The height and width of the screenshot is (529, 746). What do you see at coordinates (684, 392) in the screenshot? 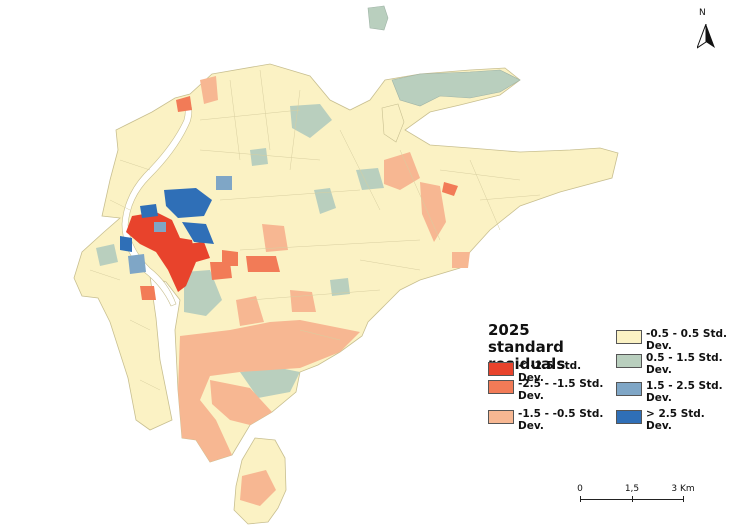
I see `legend-label: 1.5 - 2.5 Std. Dev.` at bounding box center [684, 392].